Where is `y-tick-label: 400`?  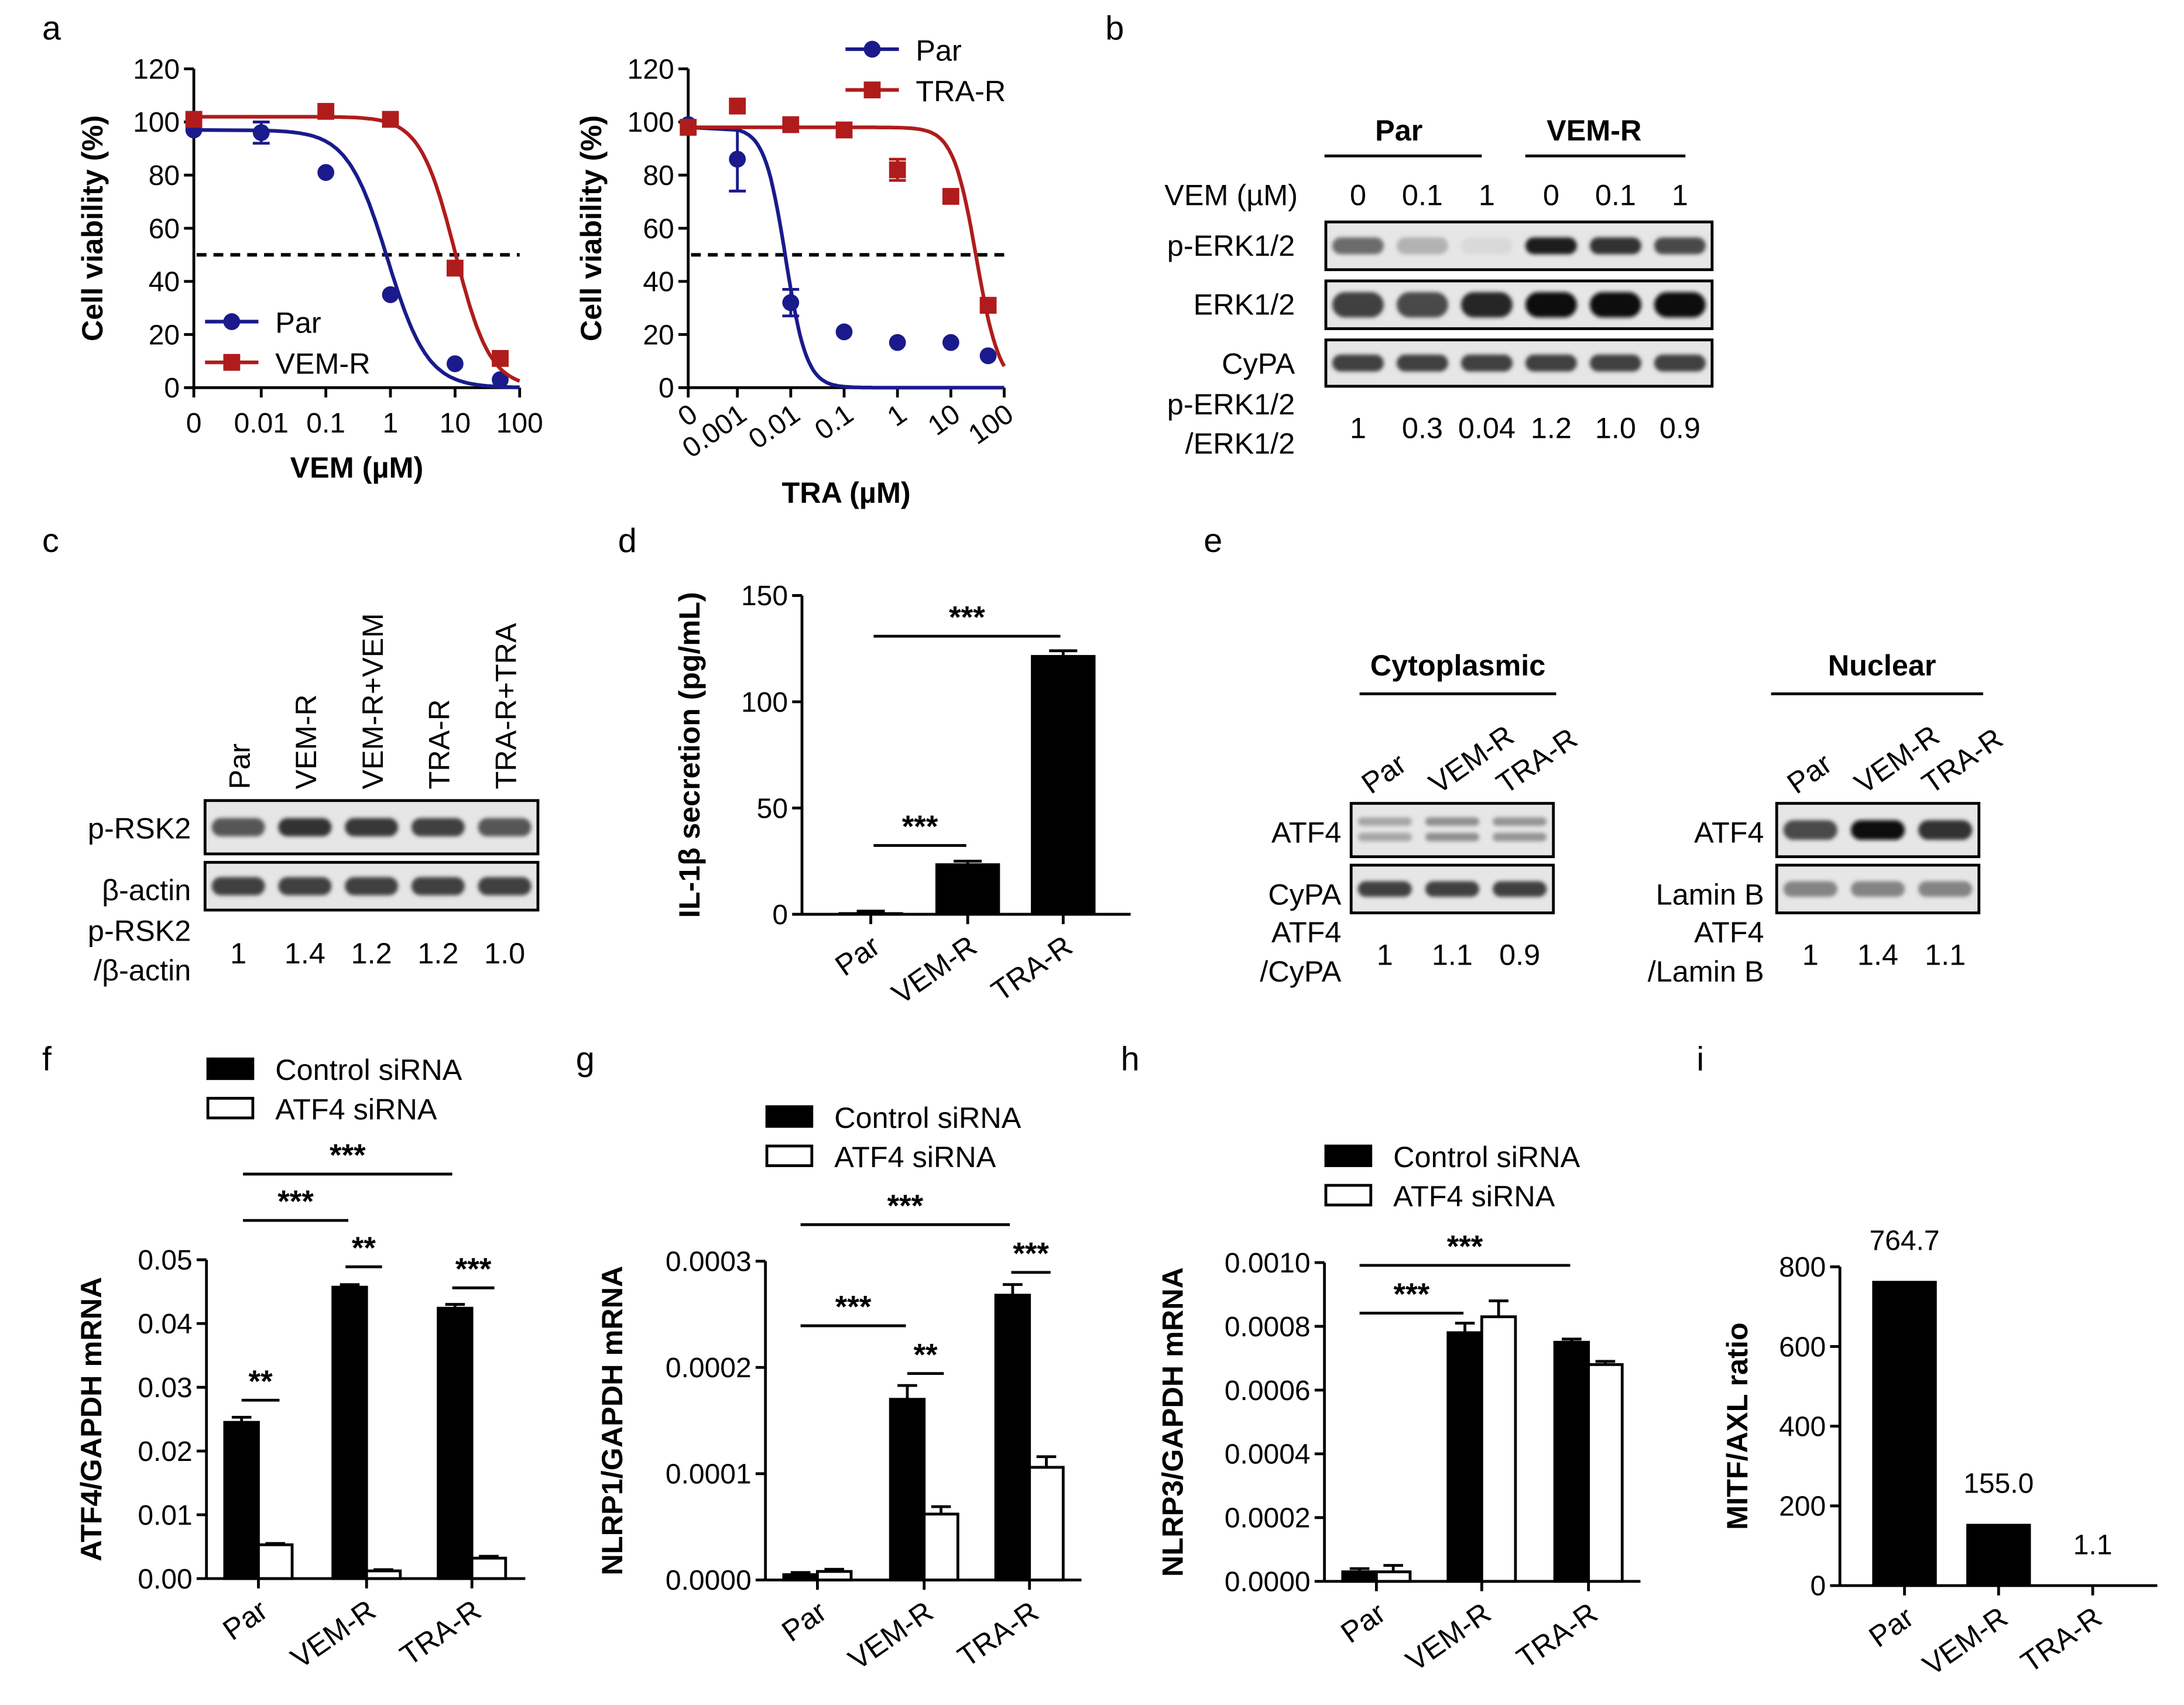
y-tick-label: 400 is located at coordinates (1802, 1426).